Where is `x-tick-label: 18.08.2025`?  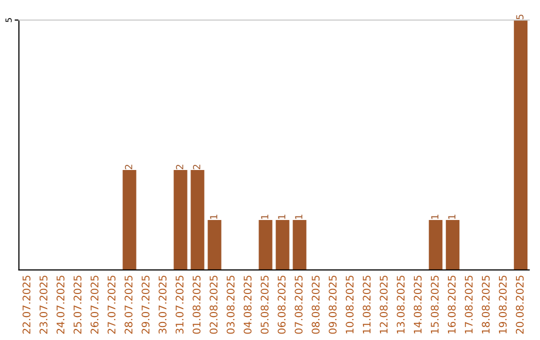 x-tick-label: 18.08.2025 is located at coordinates (486, 305).